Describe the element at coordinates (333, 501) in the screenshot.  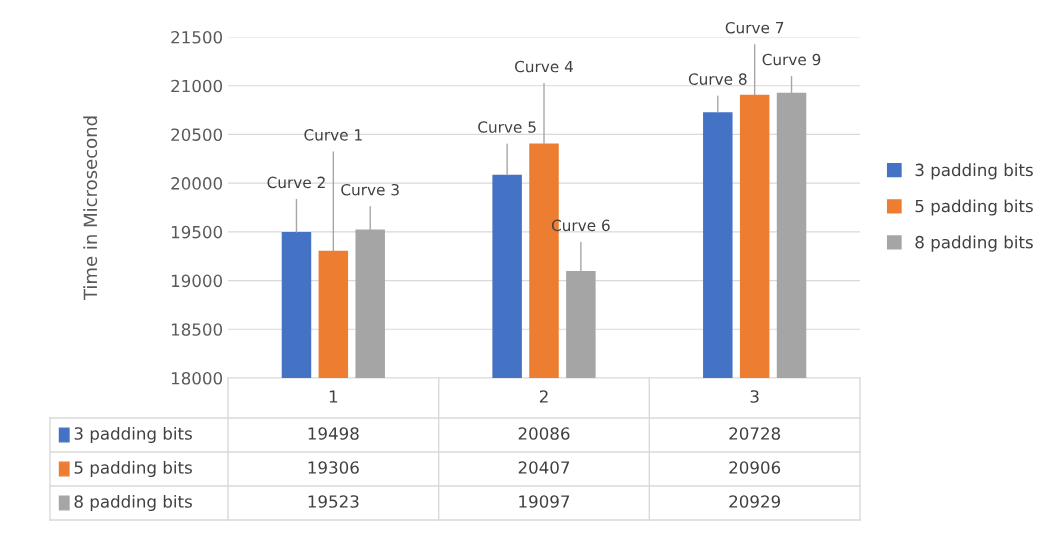
I see `data-label: 19523` at that location.